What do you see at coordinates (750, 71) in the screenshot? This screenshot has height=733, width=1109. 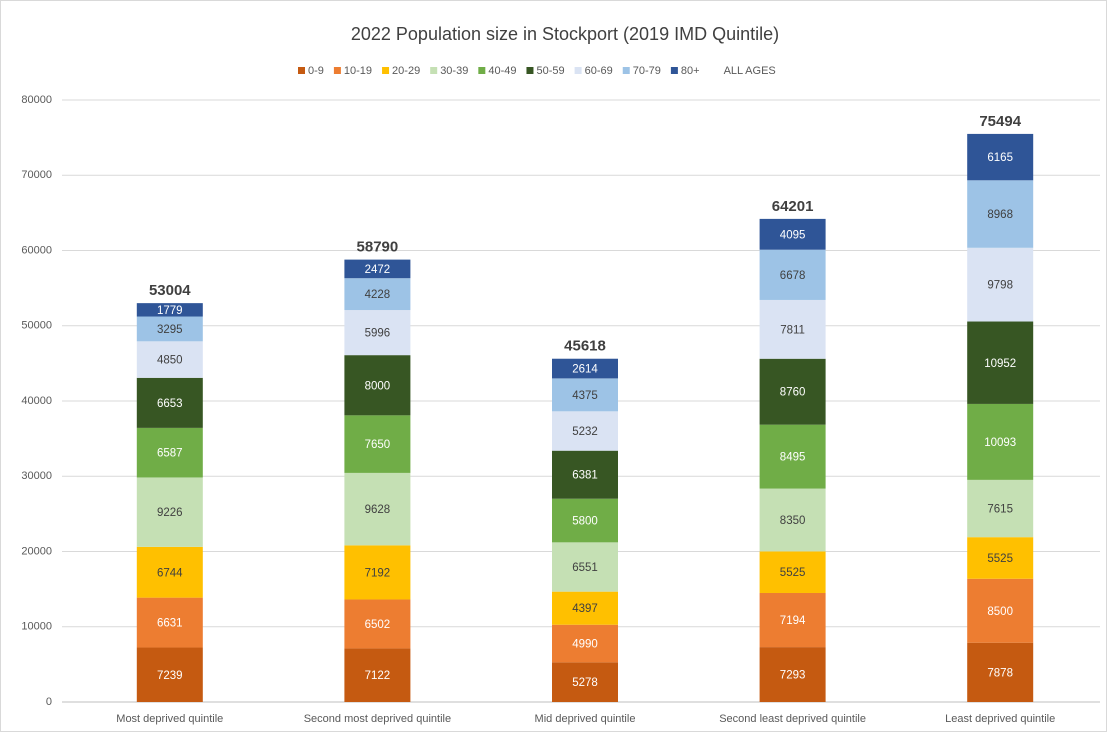 I see `legend-label: ALL AGES` at bounding box center [750, 71].